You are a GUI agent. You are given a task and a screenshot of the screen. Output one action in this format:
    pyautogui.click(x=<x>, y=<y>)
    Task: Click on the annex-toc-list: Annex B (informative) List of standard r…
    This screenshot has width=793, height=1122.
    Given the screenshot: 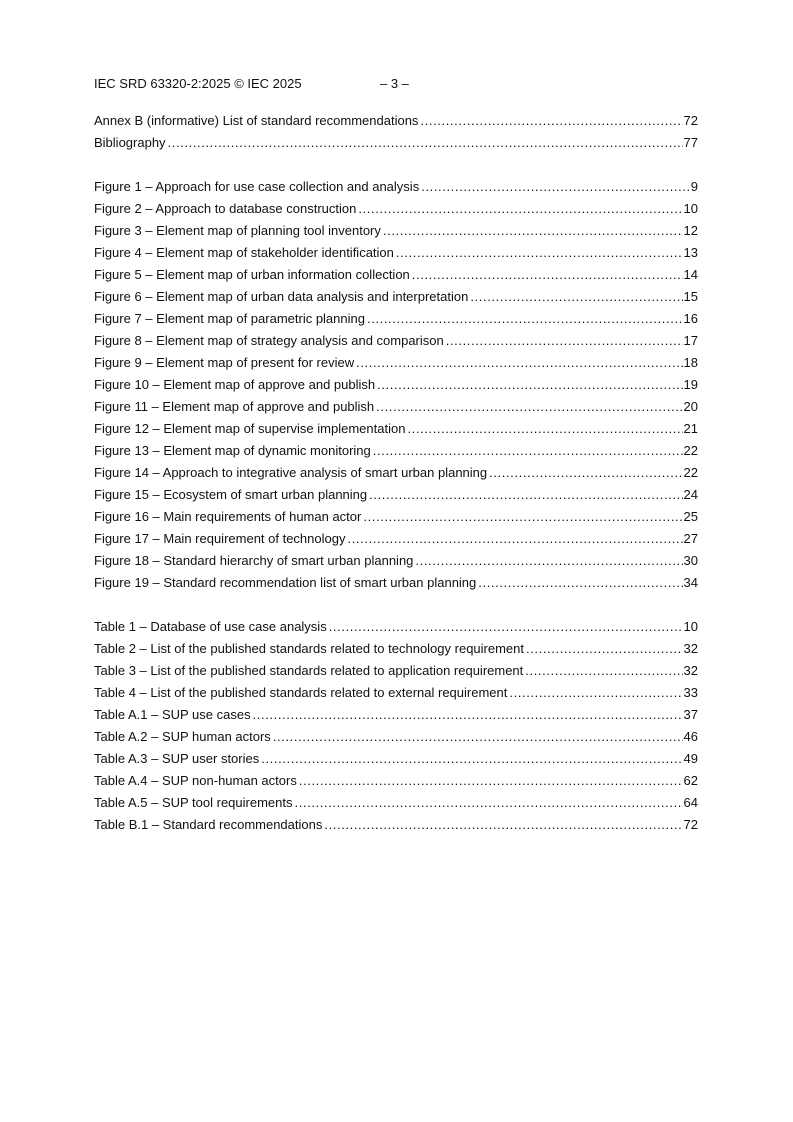 What is the action you would take?
    pyautogui.click(x=396, y=132)
    